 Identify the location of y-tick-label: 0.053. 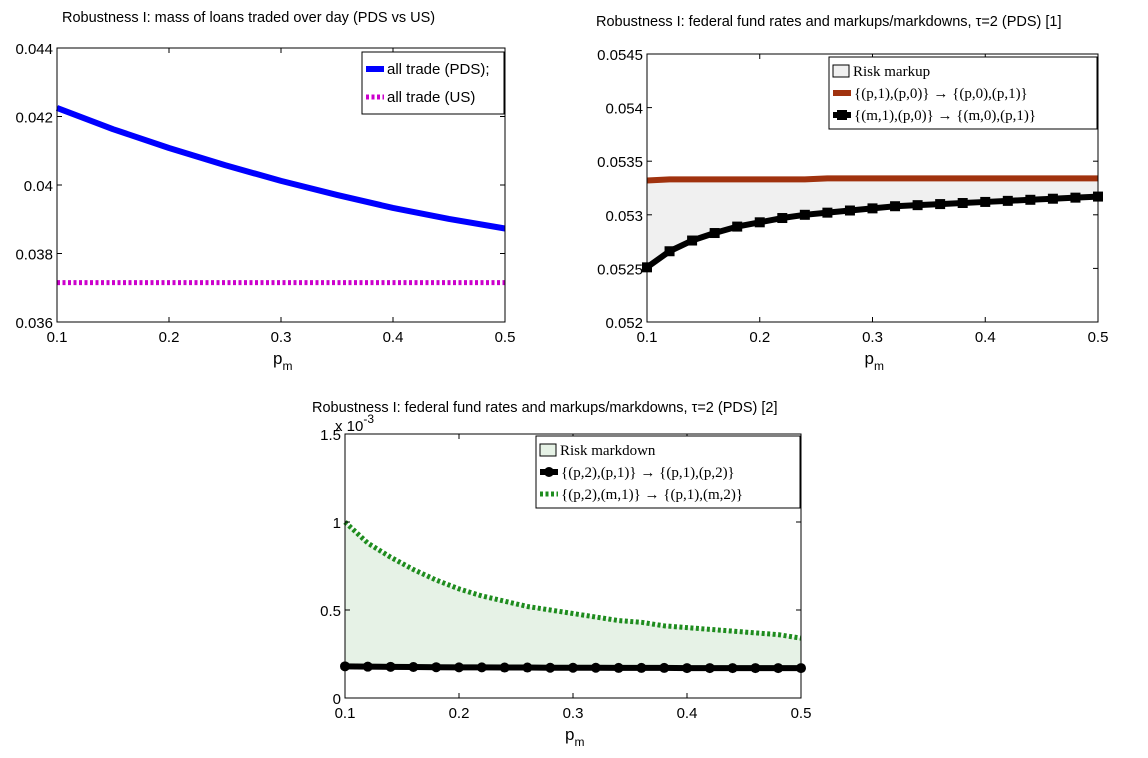
(624, 216).